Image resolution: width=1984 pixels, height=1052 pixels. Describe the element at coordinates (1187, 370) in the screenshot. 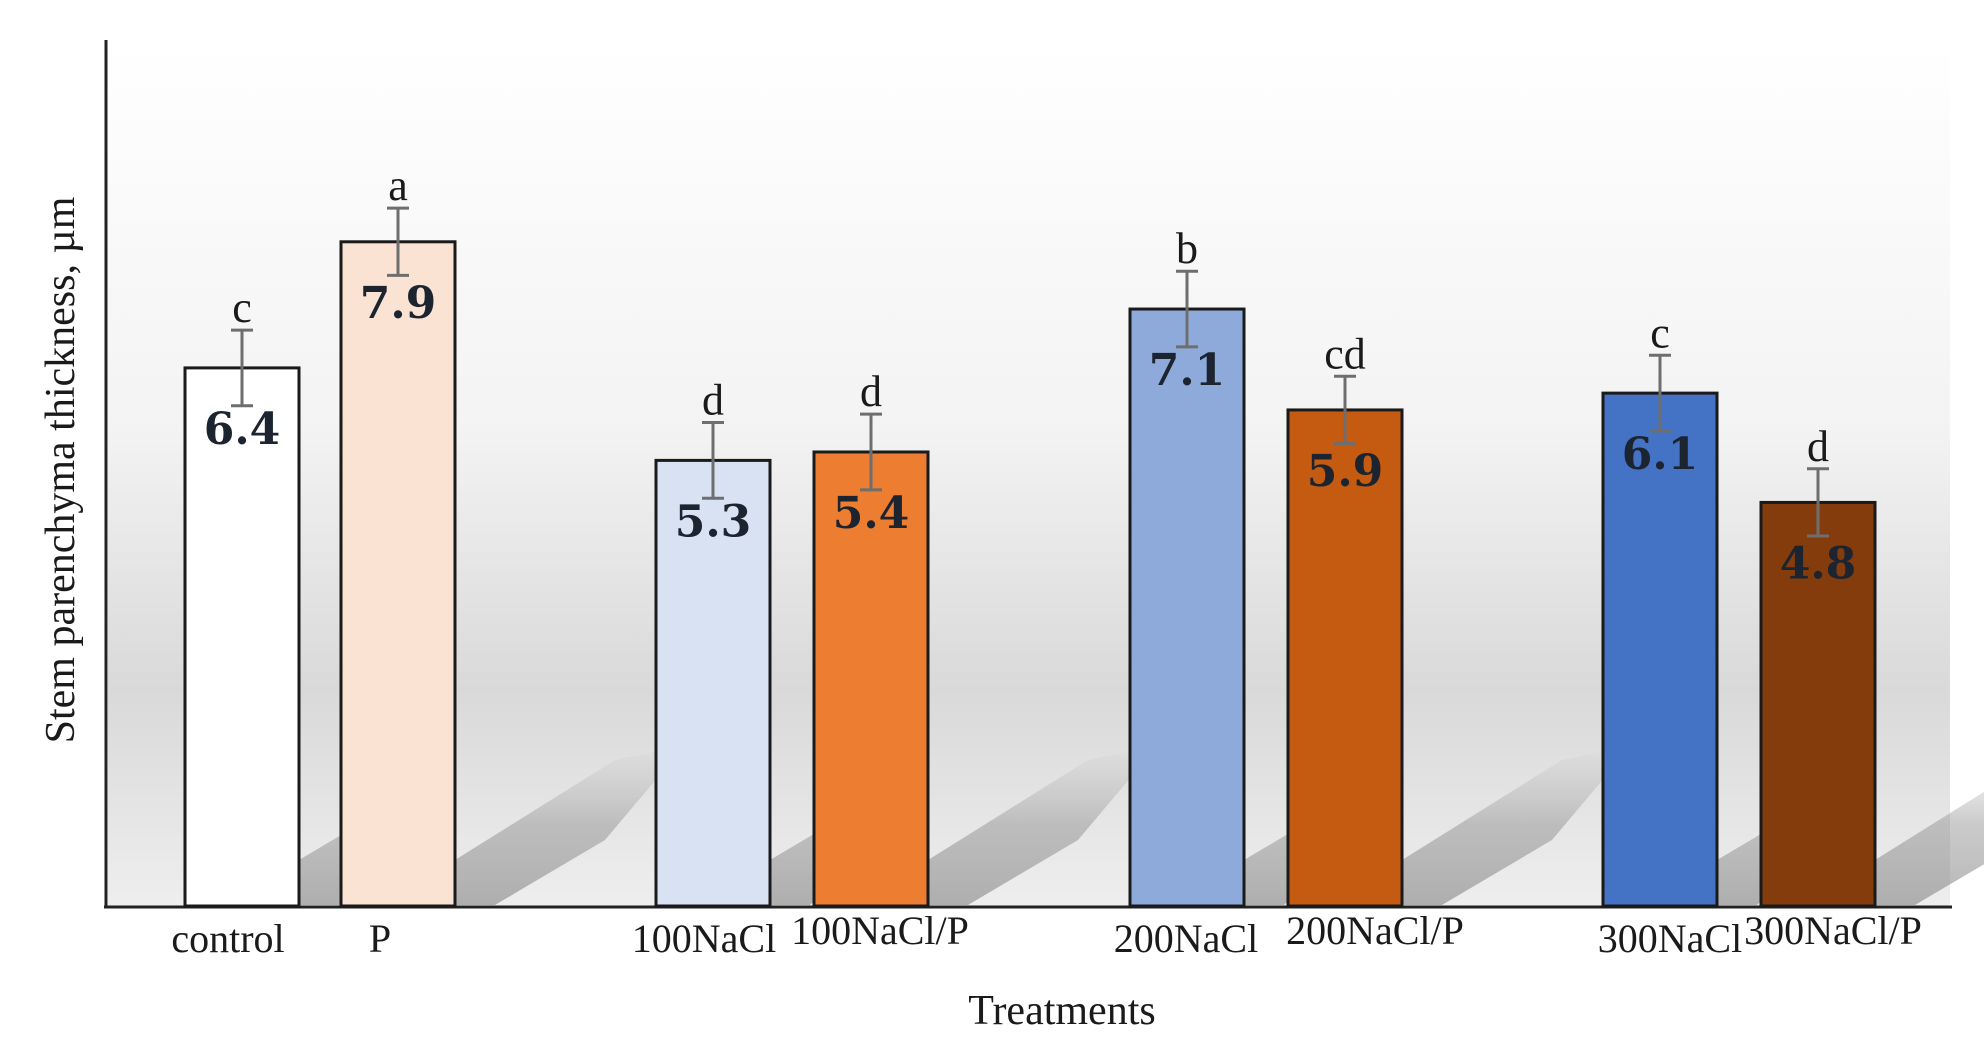

I see `bar-value-label: 7.1` at that location.